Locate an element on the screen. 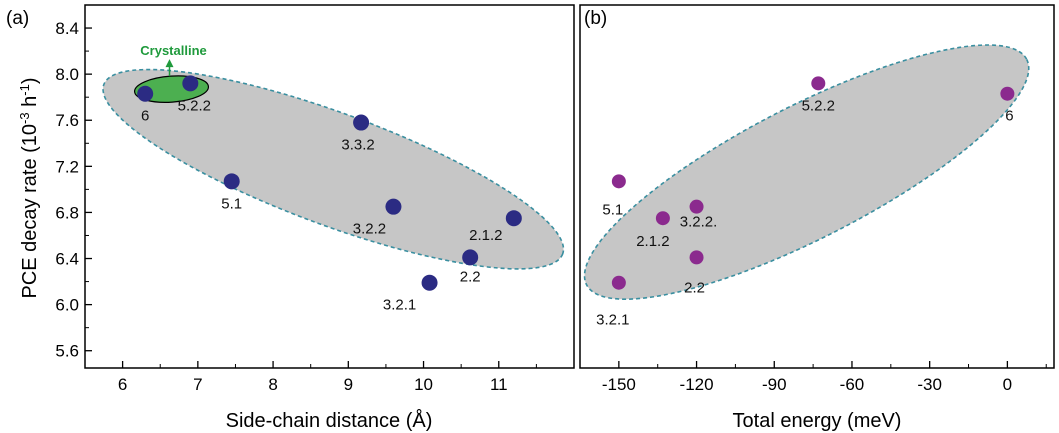  point-label: 3.2.2 is located at coordinates (369, 229).